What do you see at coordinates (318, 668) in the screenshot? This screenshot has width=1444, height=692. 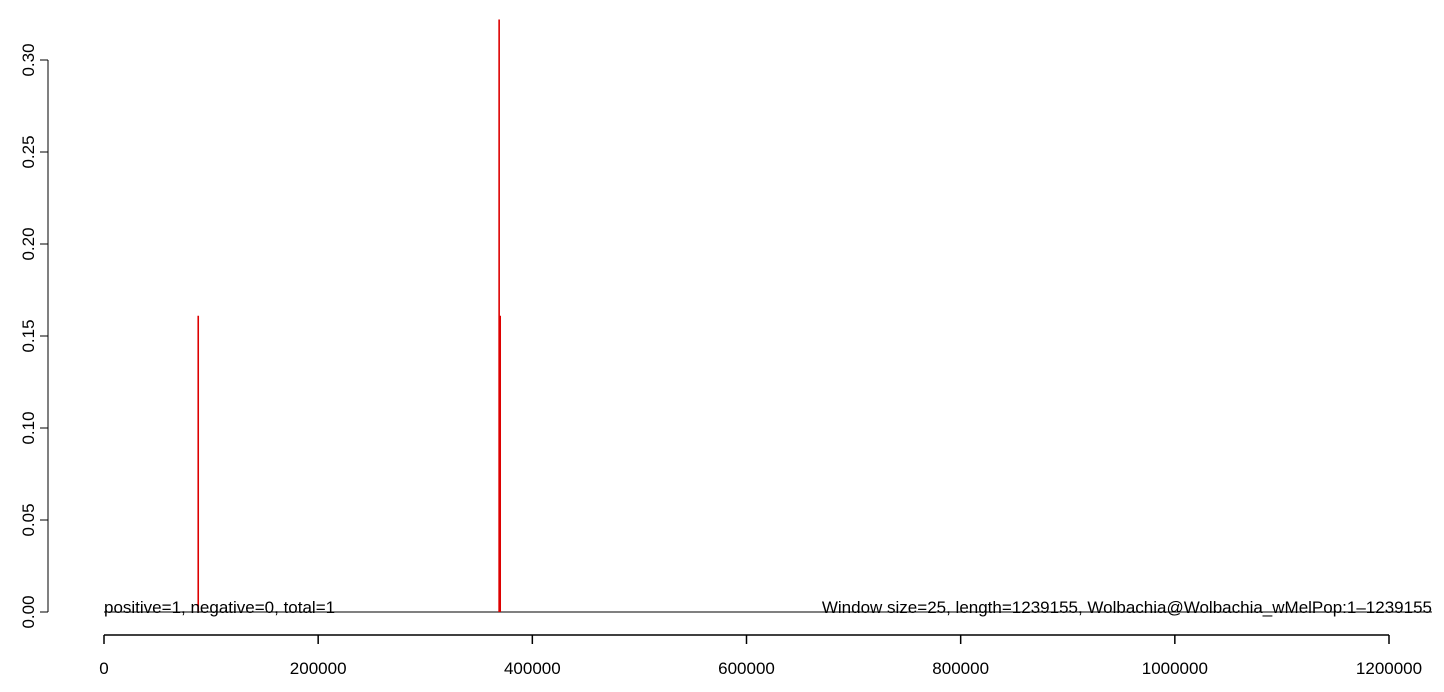 I see `x-tick-label: 200000` at bounding box center [318, 668].